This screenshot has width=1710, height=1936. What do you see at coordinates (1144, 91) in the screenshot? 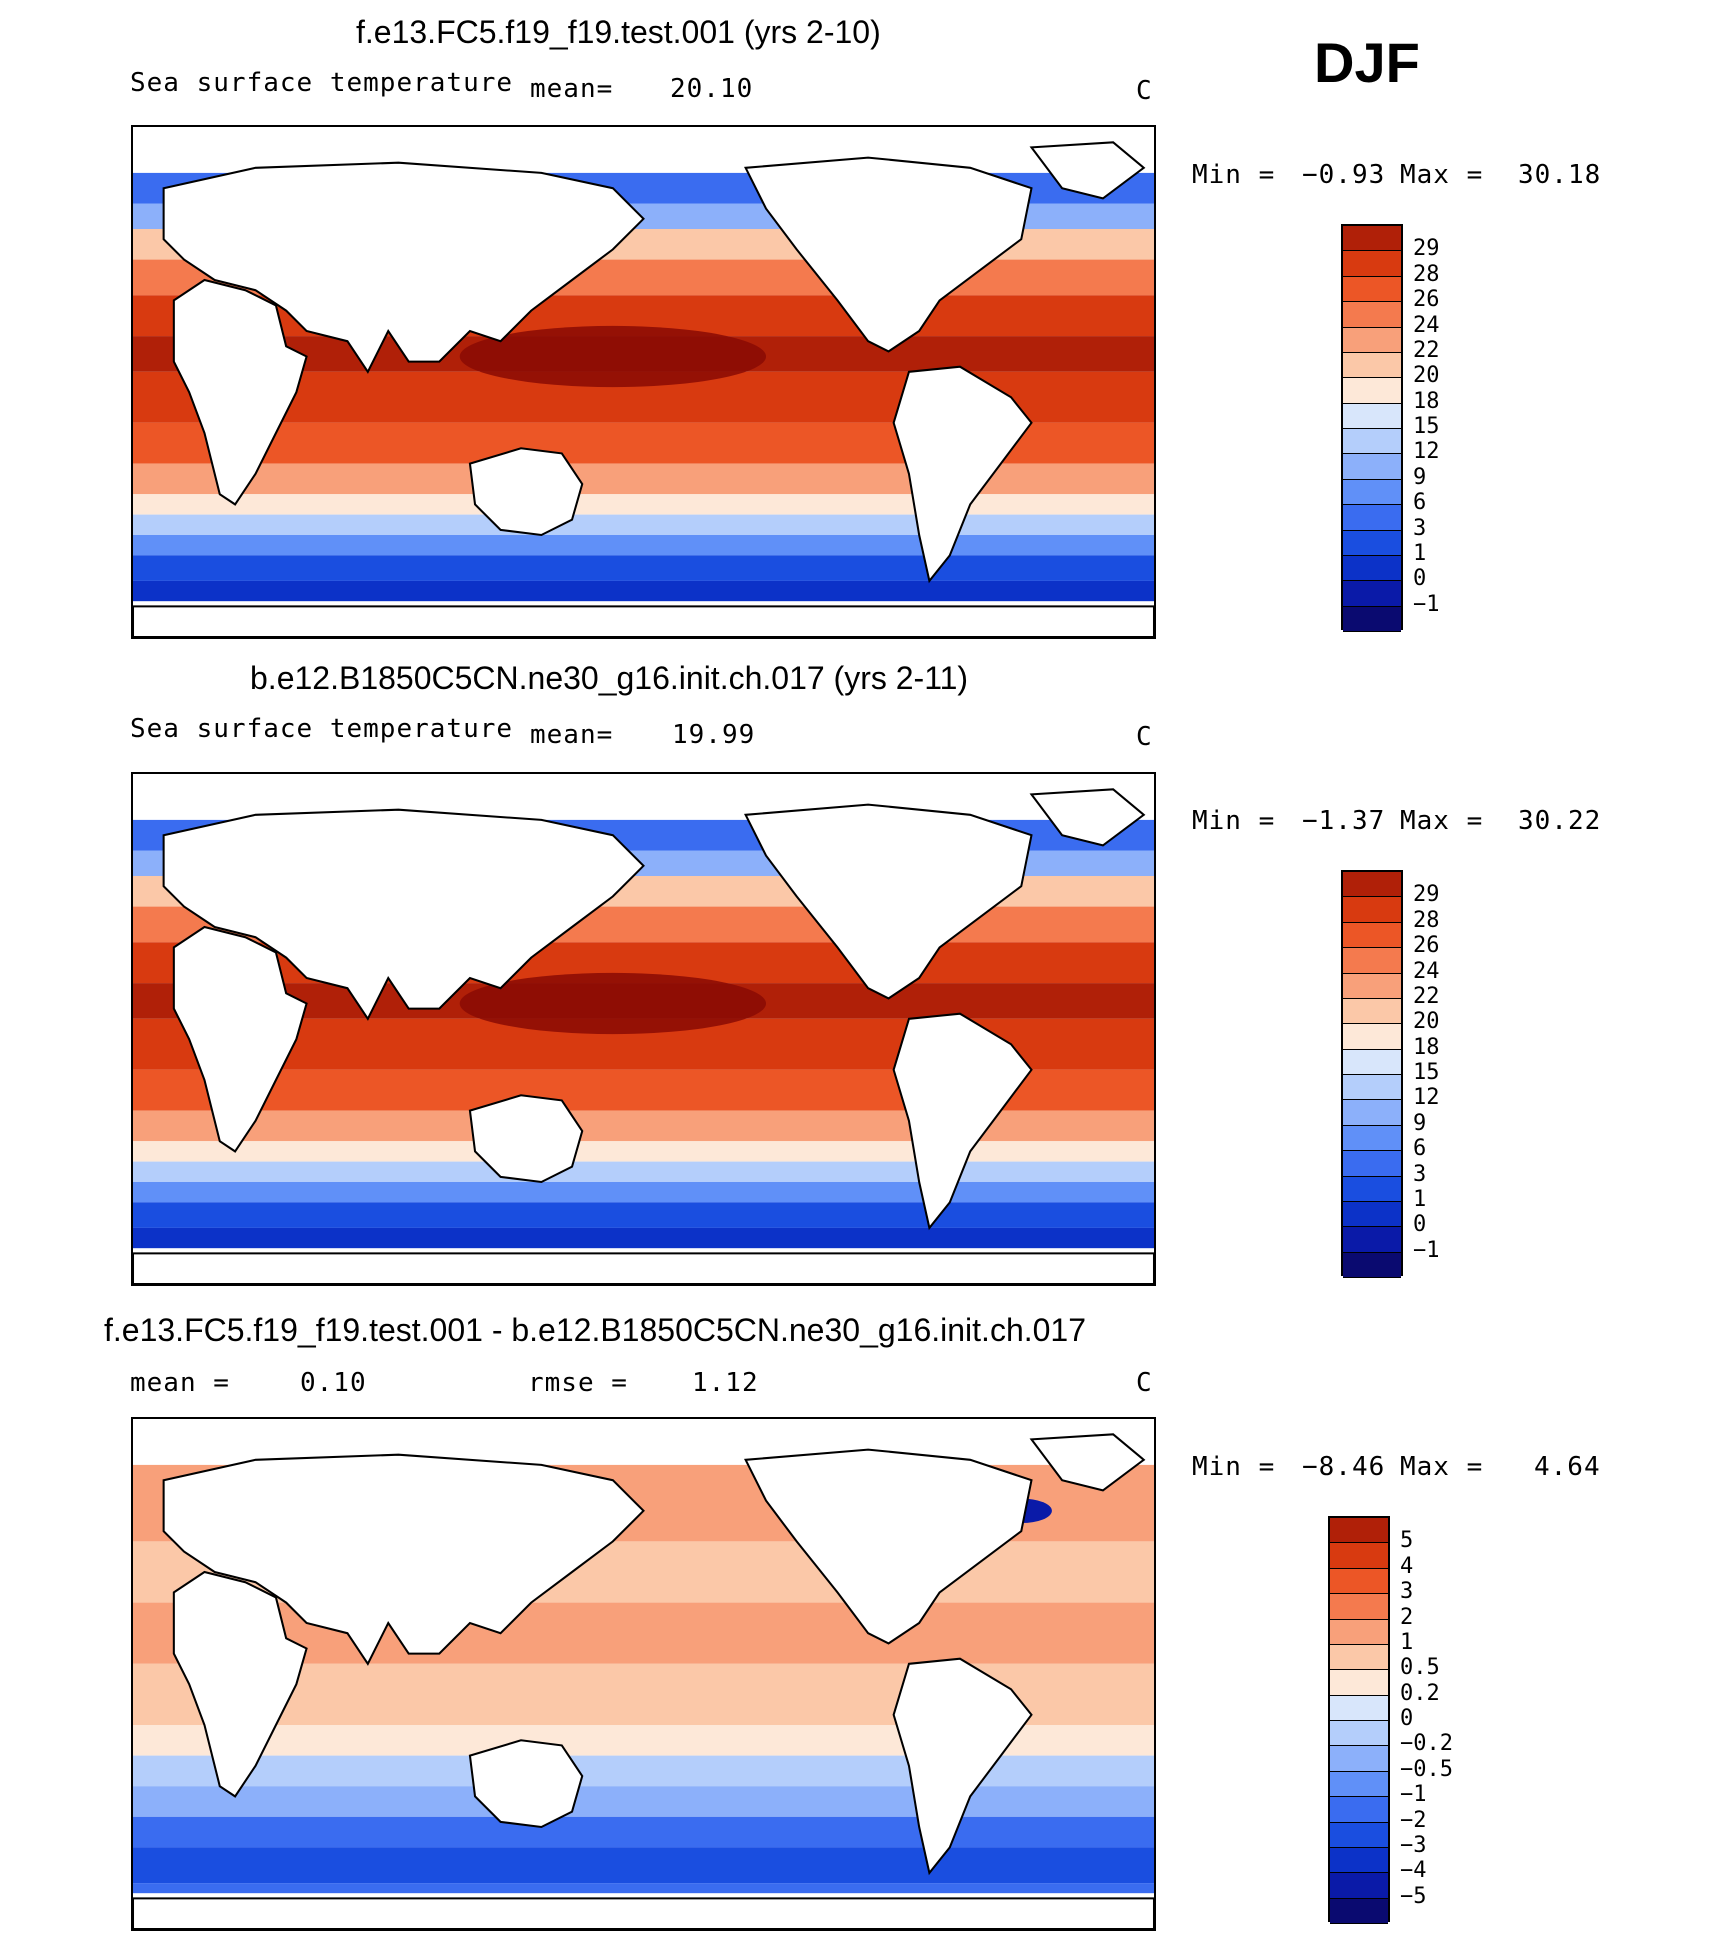
I see `panel1-units: C` at bounding box center [1144, 91].